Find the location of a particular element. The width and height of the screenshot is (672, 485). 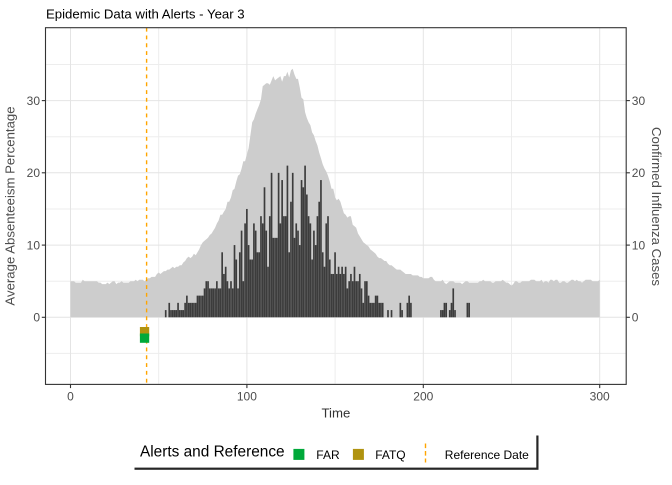

svg-text: Time is located at coordinates (335, 412).